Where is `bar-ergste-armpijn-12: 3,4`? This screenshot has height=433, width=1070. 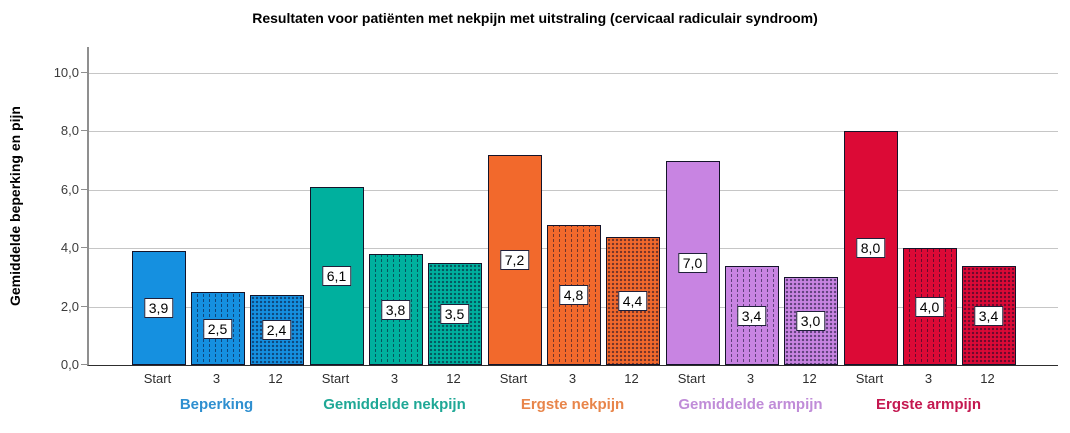 bar-ergste-armpijn-12: 3,4 is located at coordinates (988, 315).